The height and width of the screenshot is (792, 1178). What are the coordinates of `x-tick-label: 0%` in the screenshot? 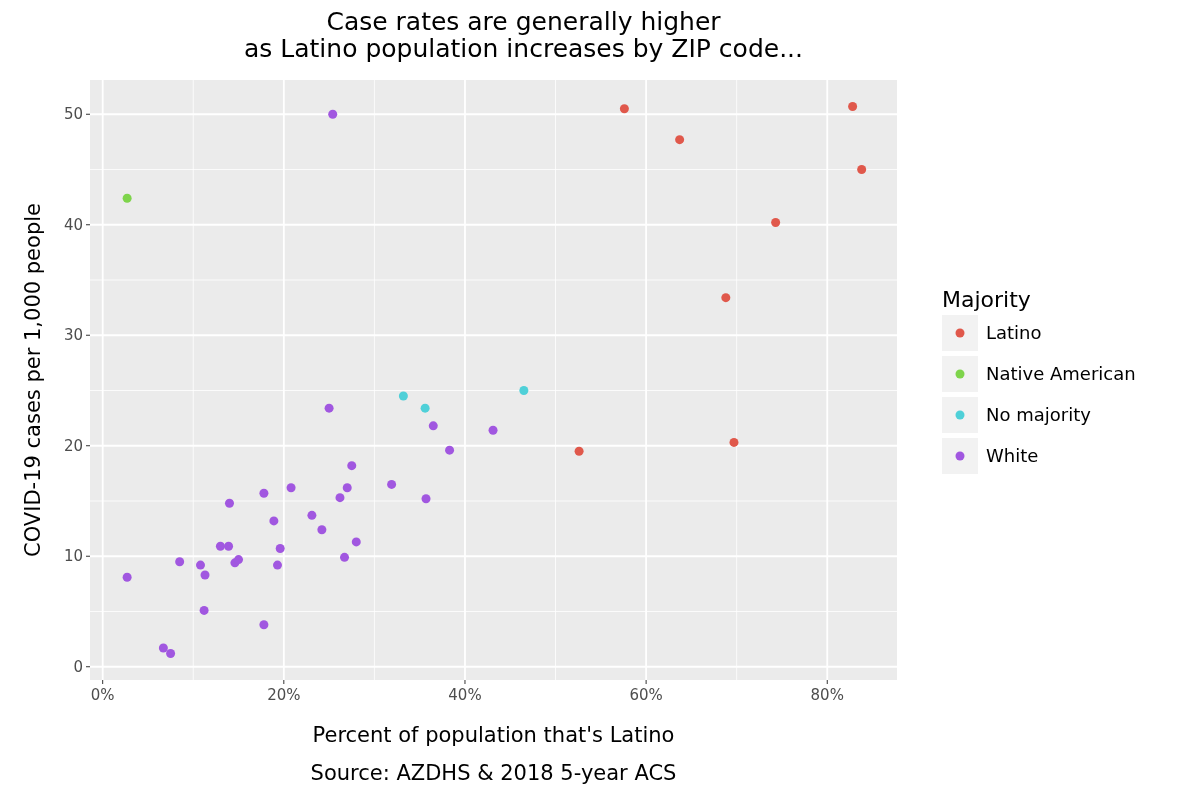 It's located at (102, 695).